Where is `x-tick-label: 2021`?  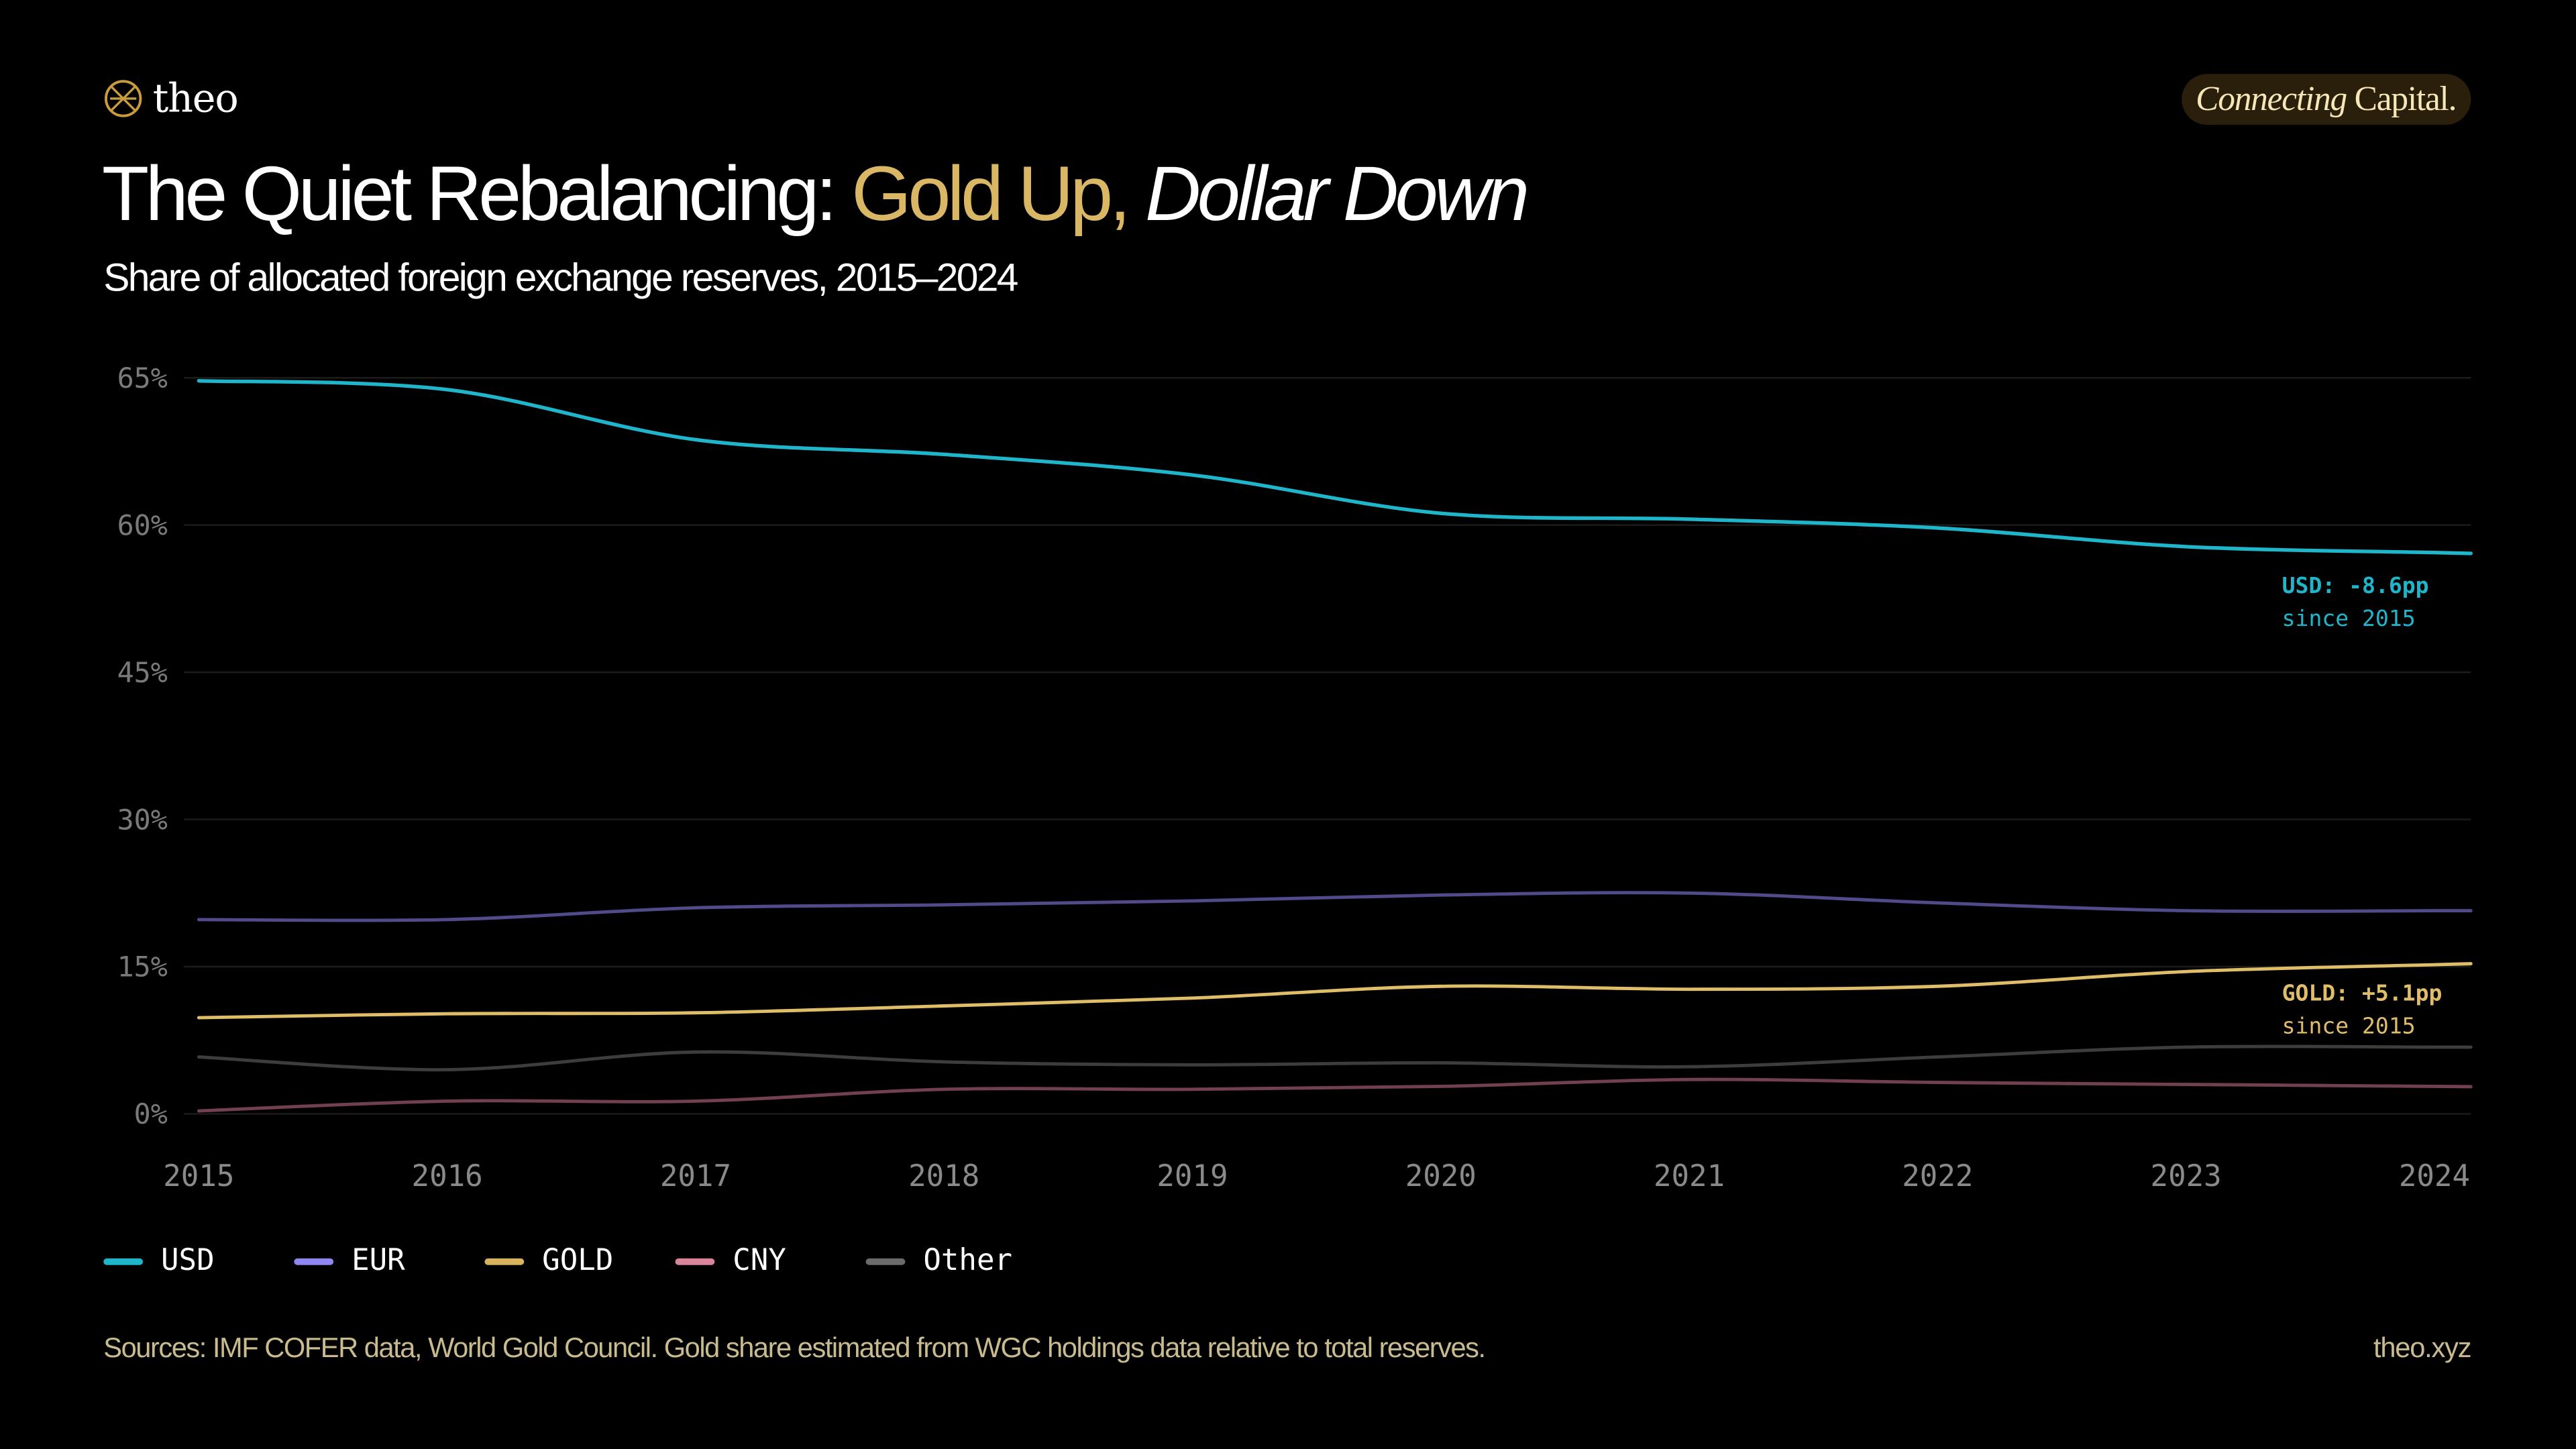
x-tick-label: 2021 is located at coordinates (1689, 1176).